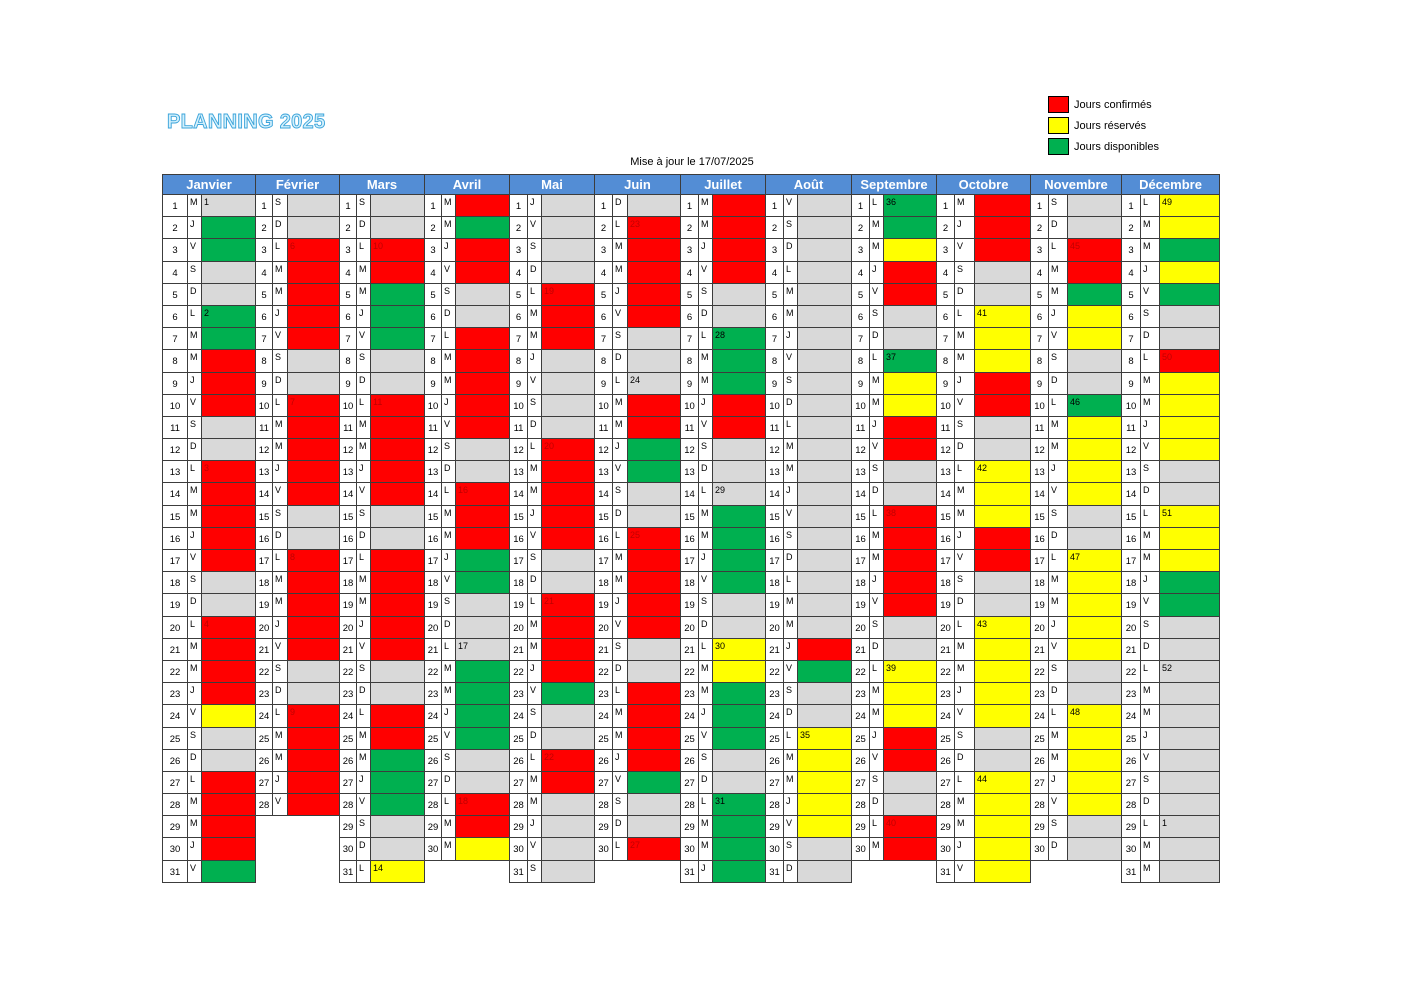 The width and height of the screenshot is (1403, 992). I want to click on day-status-cell: 16, so click(483, 494).